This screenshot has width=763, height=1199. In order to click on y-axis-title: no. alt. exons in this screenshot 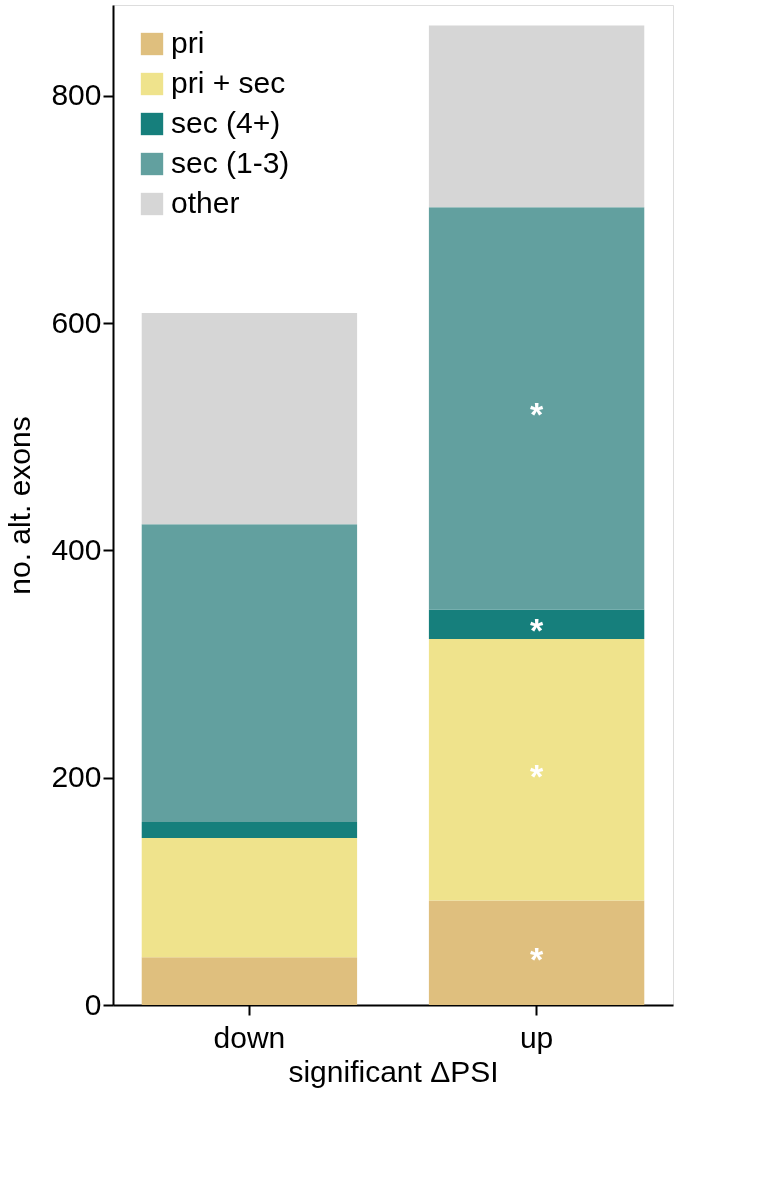, I will do `click(20, 505)`.